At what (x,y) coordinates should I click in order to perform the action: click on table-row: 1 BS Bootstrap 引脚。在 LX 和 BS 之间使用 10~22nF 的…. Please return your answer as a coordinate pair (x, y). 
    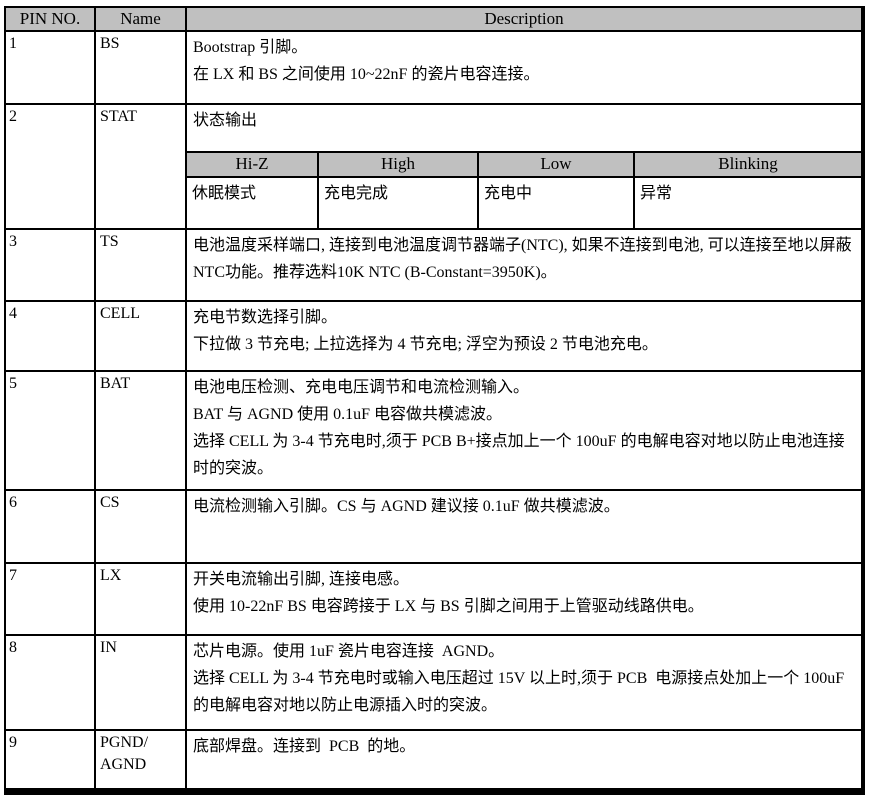
    Looking at the image, I should click on (434, 67).